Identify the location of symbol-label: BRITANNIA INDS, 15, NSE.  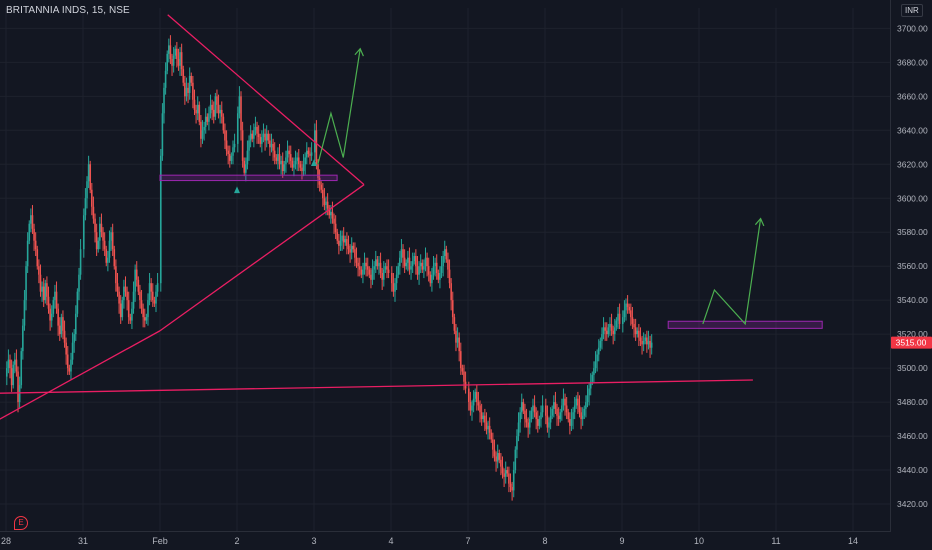
(68, 10).